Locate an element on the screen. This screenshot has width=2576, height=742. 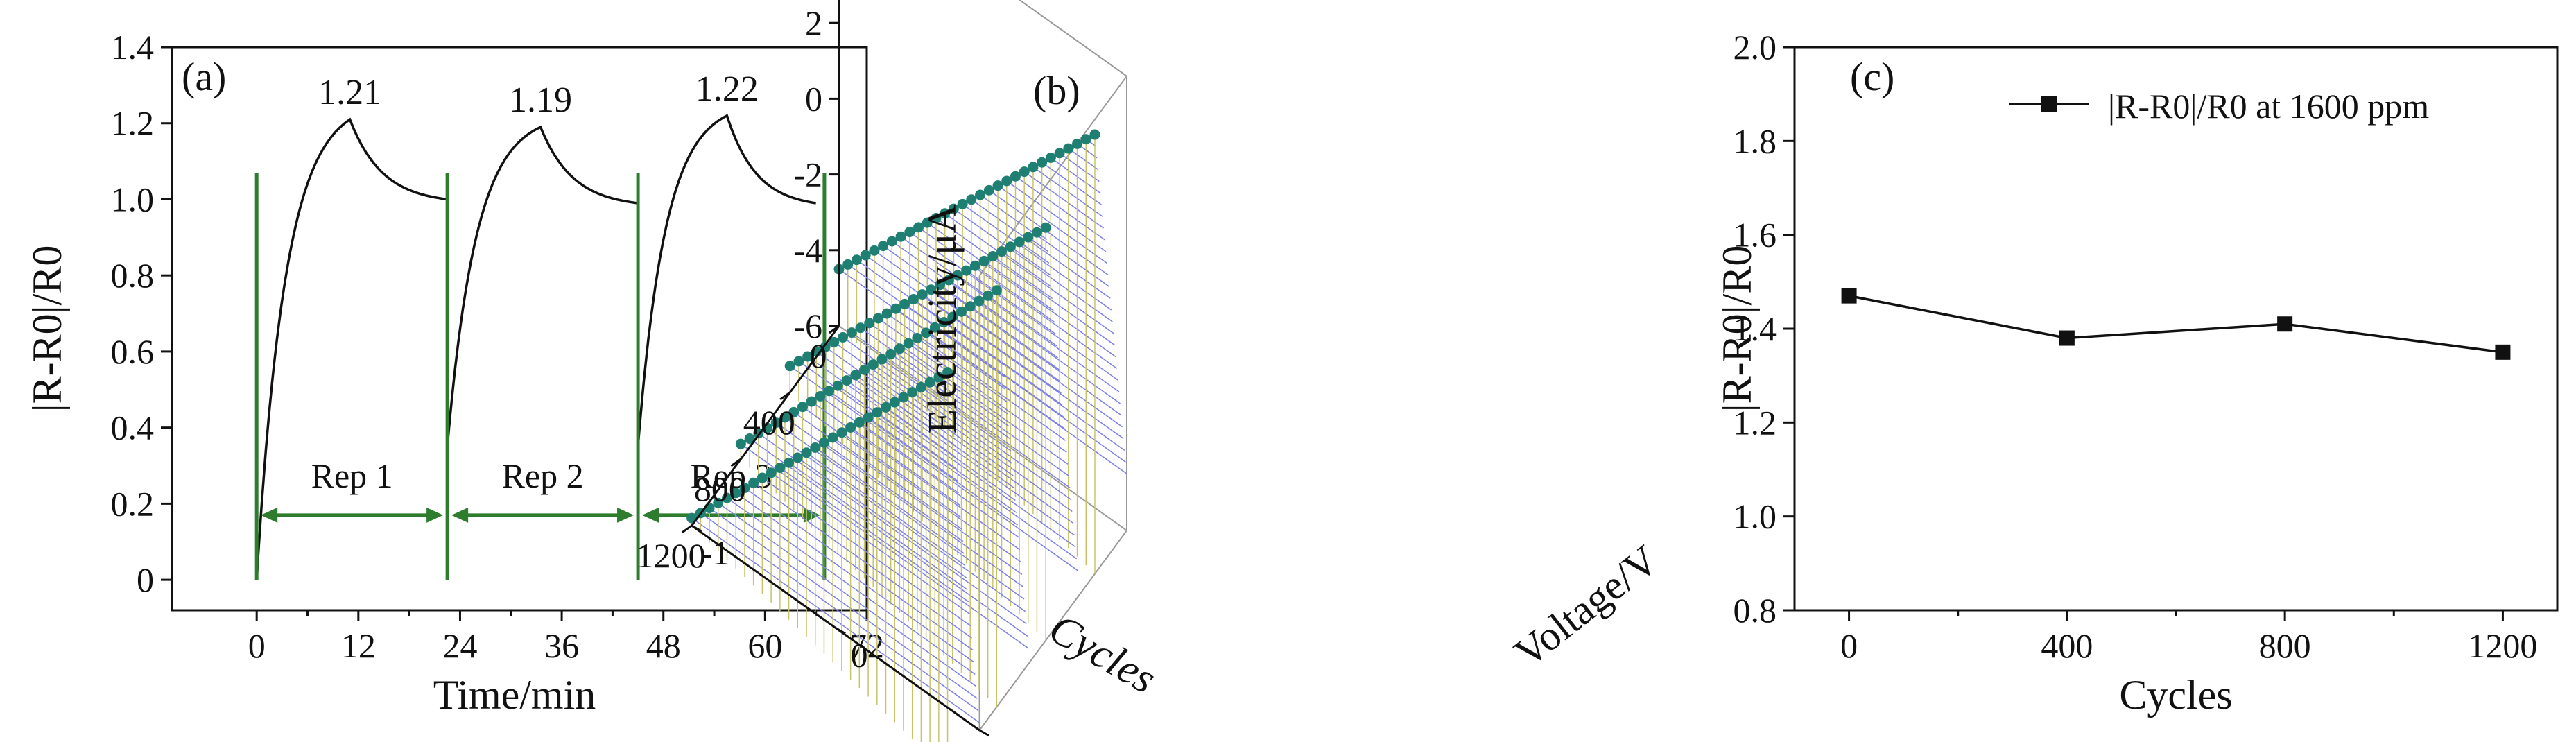
z-tick-label: 2 is located at coordinates (813, 22).